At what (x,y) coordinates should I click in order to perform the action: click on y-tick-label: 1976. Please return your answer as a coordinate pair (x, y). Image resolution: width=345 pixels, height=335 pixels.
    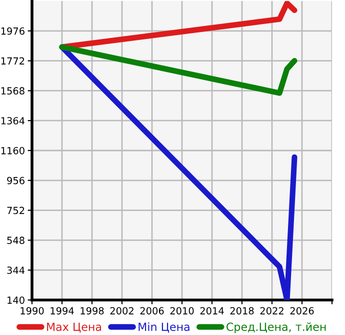
    Looking at the image, I should click on (12, 31).